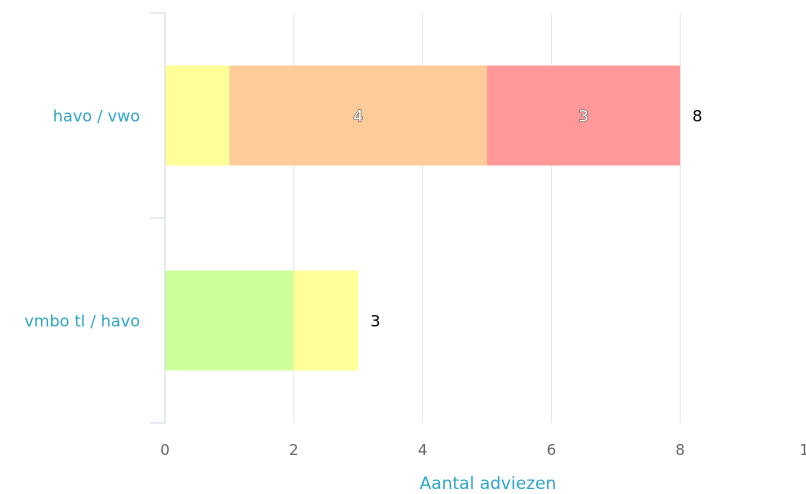 The width and height of the screenshot is (806, 494). Describe the element at coordinates (82, 321) in the screenshot. I see `category-label: vmbo tl / havo` at that location.